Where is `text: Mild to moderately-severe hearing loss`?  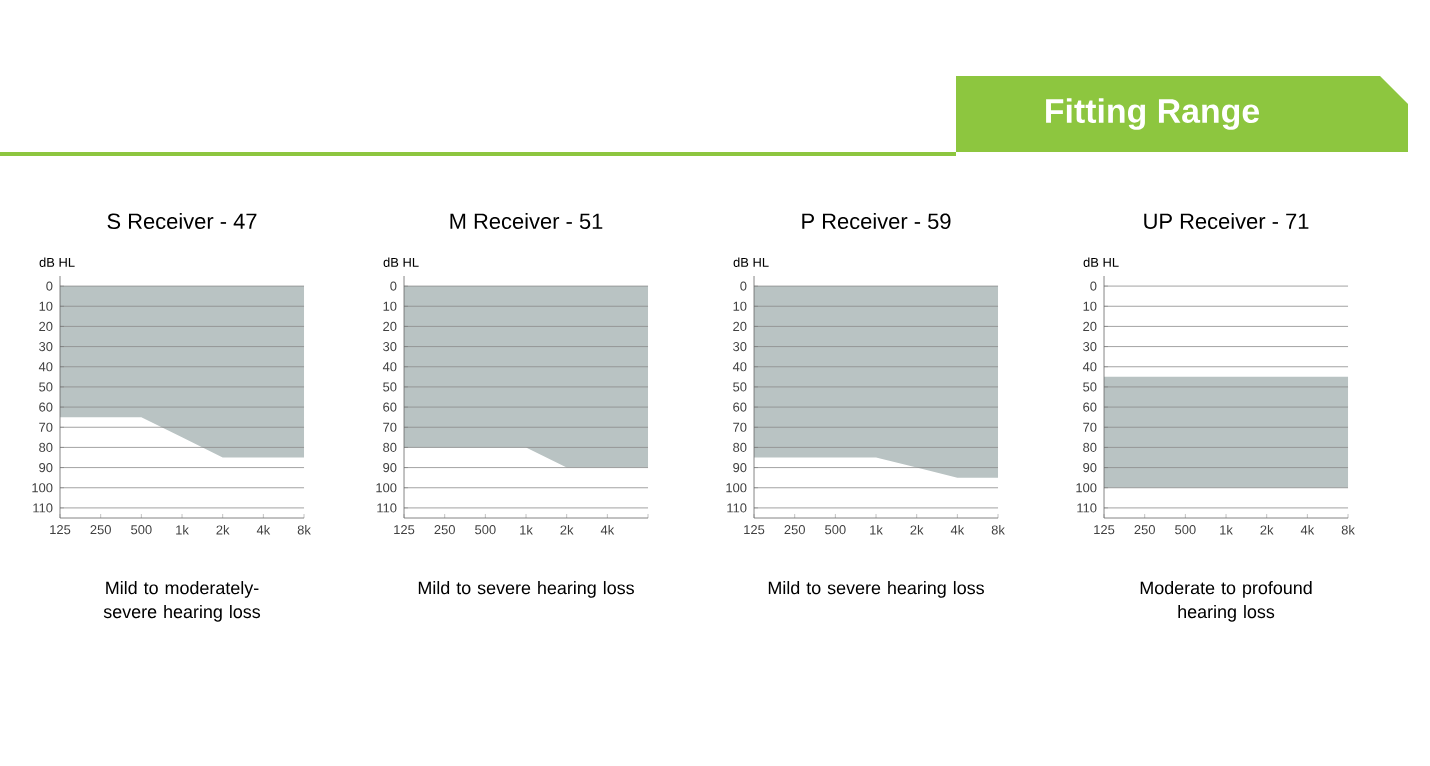
text: Mild to moderately-severe hearing loss is located at coordinates (182, 601).